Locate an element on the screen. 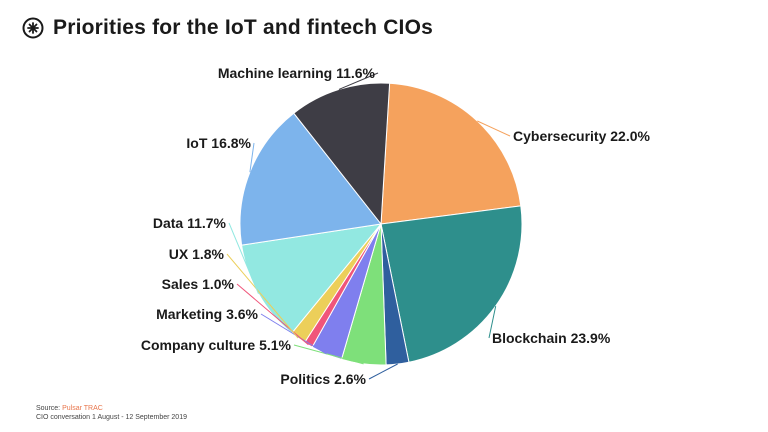 The image size is (768, 432). slice-label-iot: IoT 16.8% is located at coordinates (218, 143).